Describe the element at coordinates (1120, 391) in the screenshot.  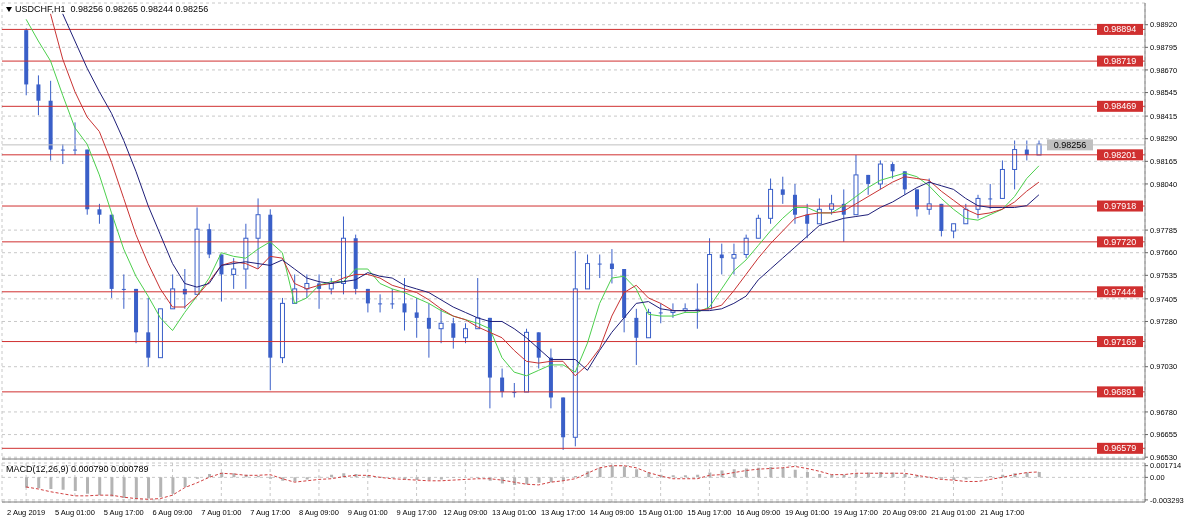
I see `ref-line-label: 0.96891` at that location.